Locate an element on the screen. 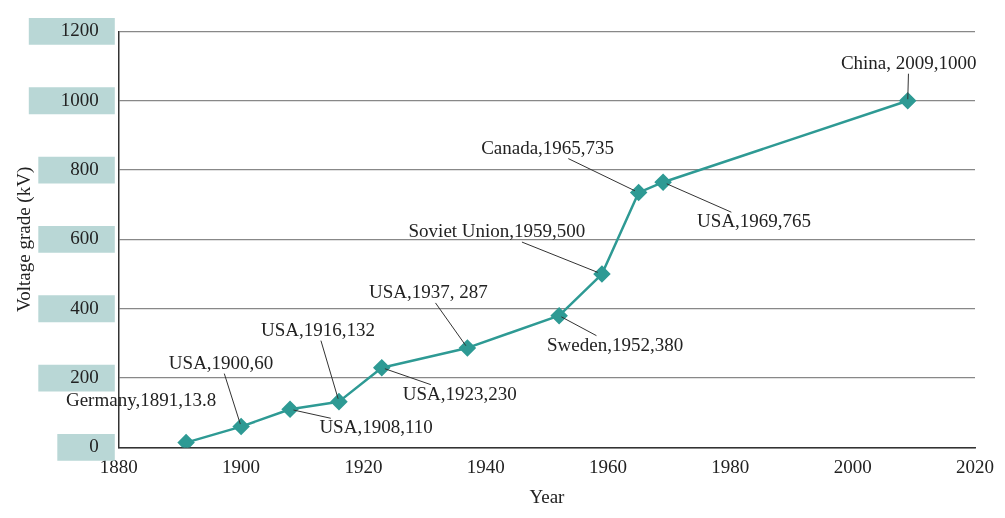 This screenshot has height=518, width=1005. y-tick-label: 1200 is located at coordinates (79, 30).